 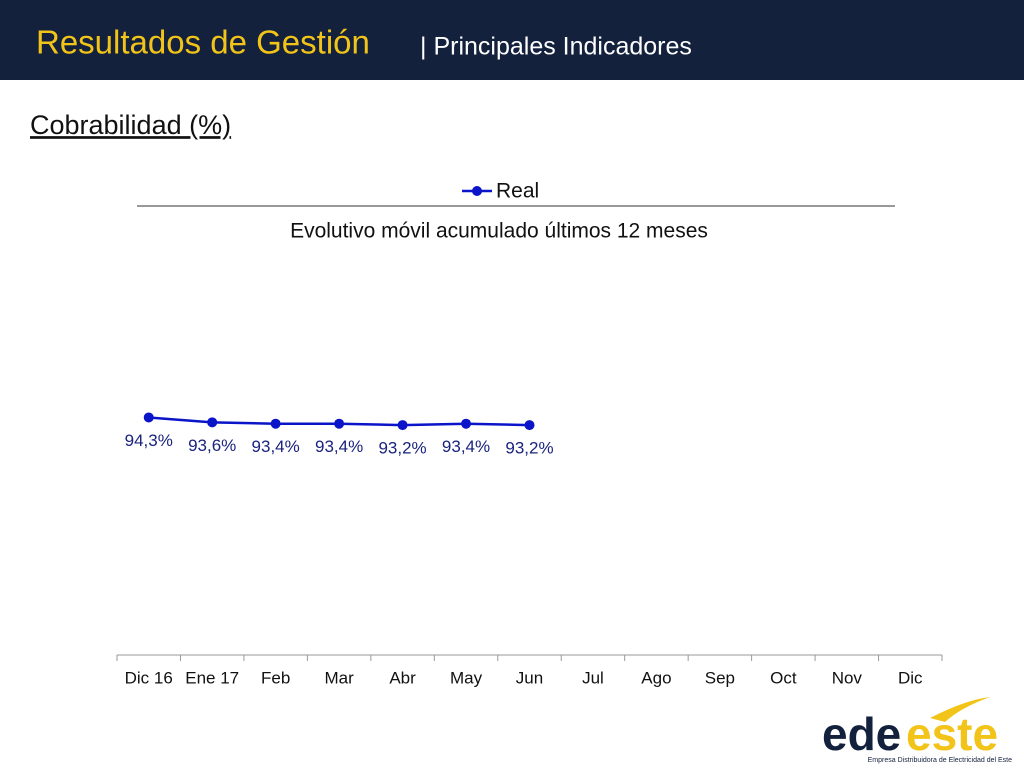 I want to click on header-title: Resultados de Gestión, so click(x=203, y=42).